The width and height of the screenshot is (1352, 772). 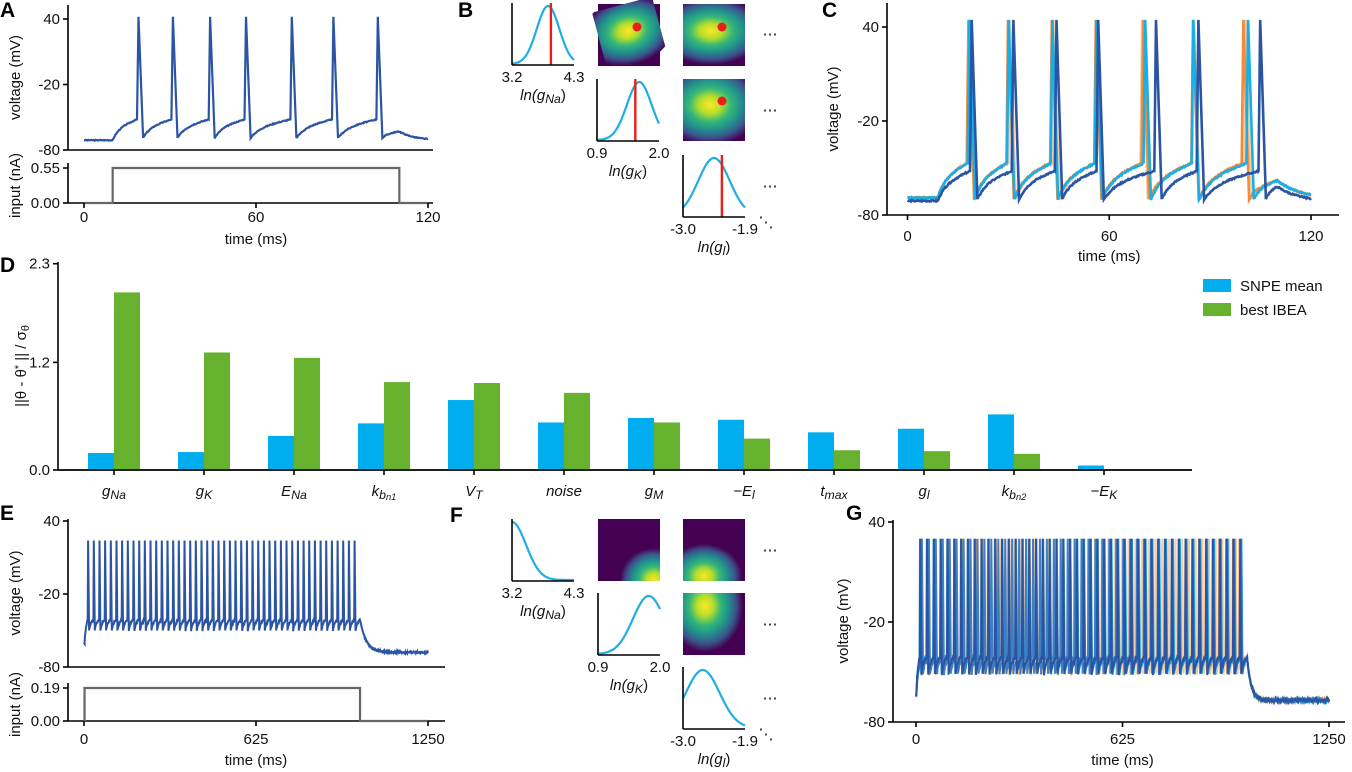 What do you see at coordinates (456, 515) in the screenshot?
I see `panel-label-F: F` at bounding box center [456, 515].